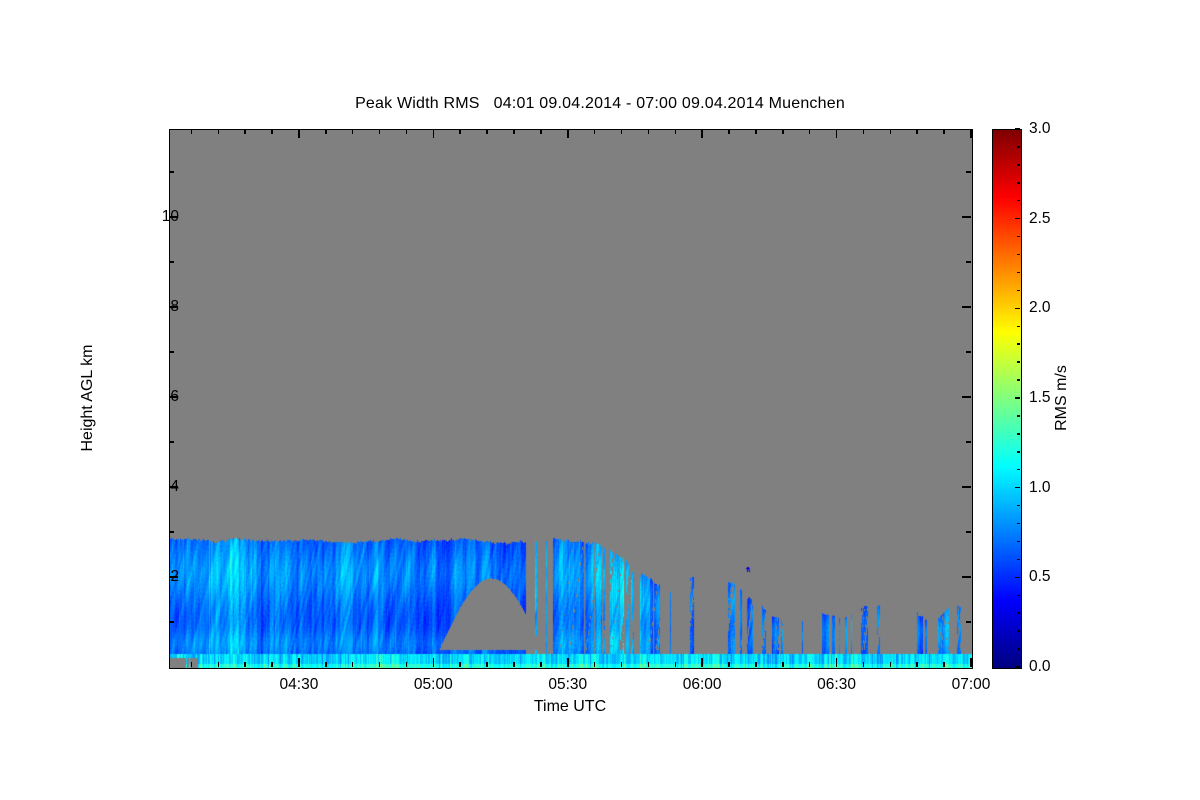  I want to click on y-tick-label: 2, so click(174, 576).